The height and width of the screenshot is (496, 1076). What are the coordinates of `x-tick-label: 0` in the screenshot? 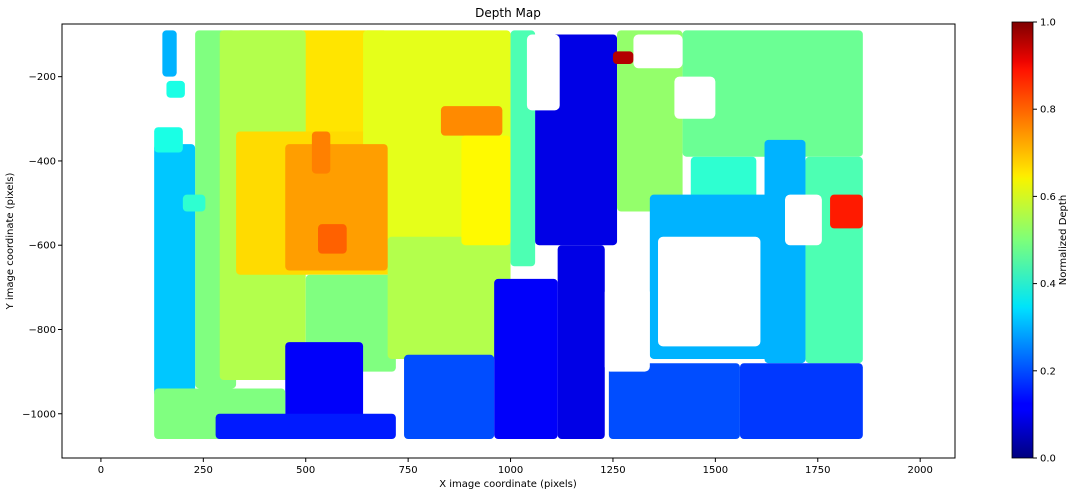 It's located at (101, 470).